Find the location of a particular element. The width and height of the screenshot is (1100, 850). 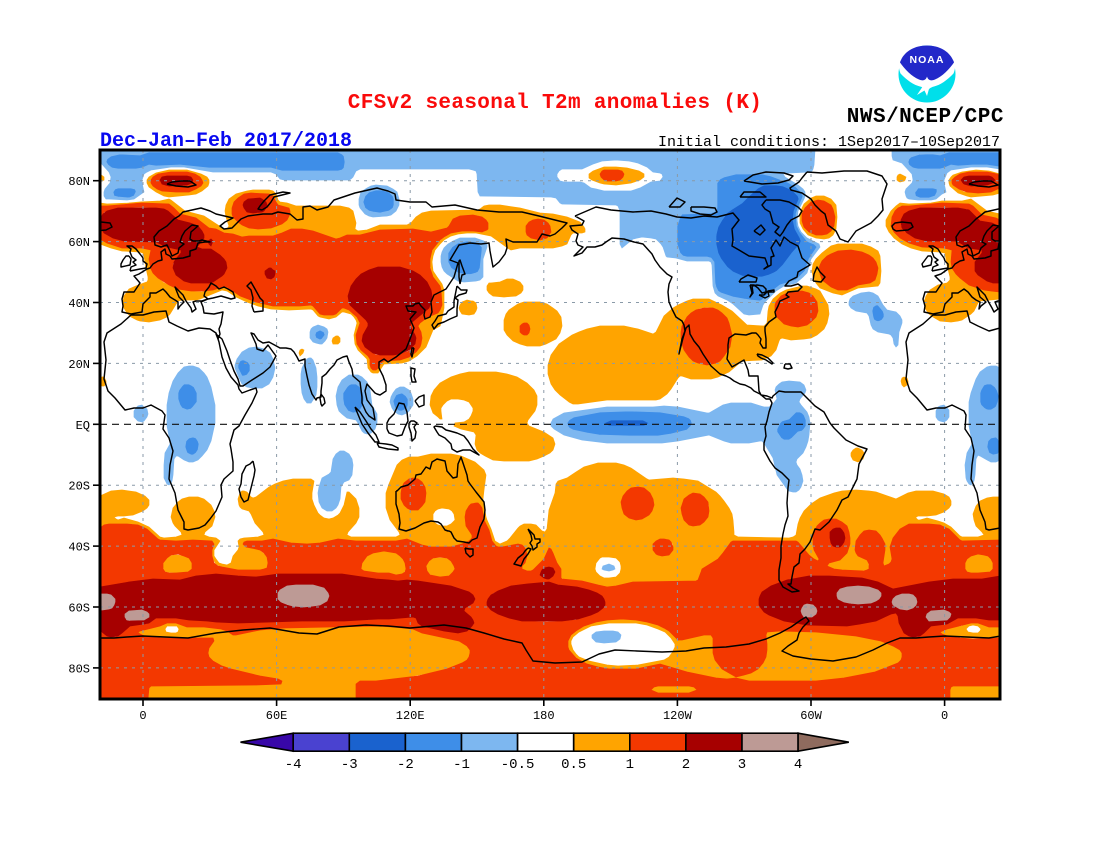

svg-text: 0.5 is located at coordinates (573, 765).